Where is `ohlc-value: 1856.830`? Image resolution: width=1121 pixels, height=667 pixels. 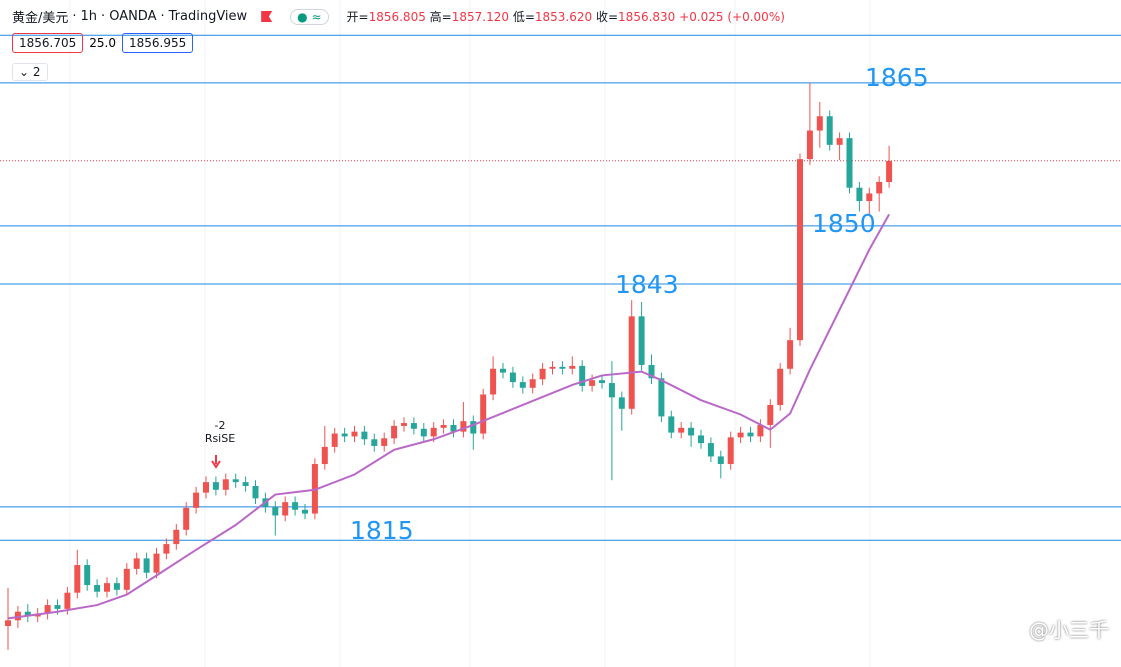
ohlc-value: 1856.830 is located at coordinates (647, 17).